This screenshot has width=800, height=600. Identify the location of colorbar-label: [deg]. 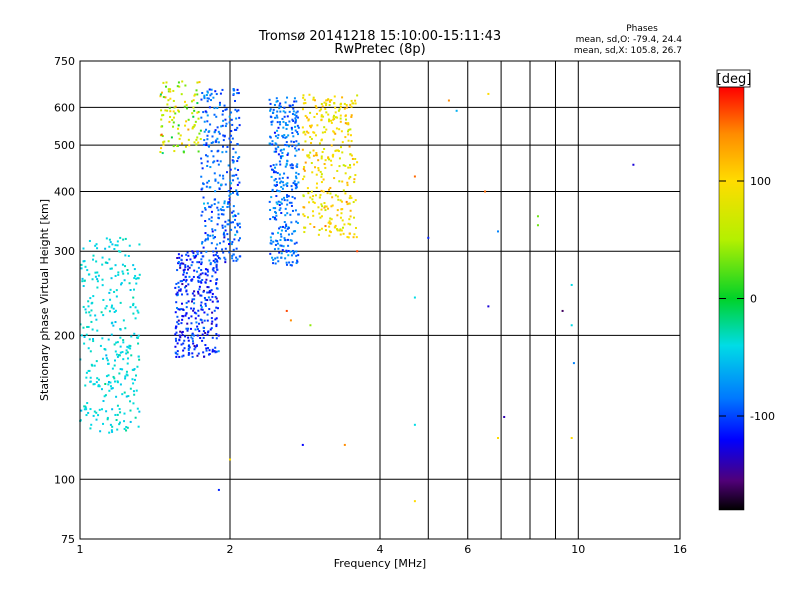
(734, 79).